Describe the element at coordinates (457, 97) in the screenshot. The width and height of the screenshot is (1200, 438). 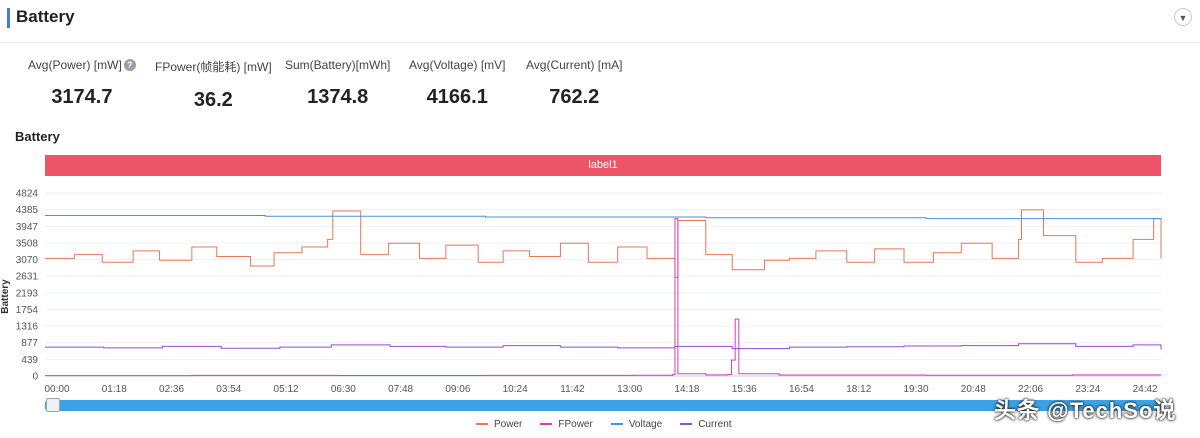
I see `stat-value: 4166.1` at that location.